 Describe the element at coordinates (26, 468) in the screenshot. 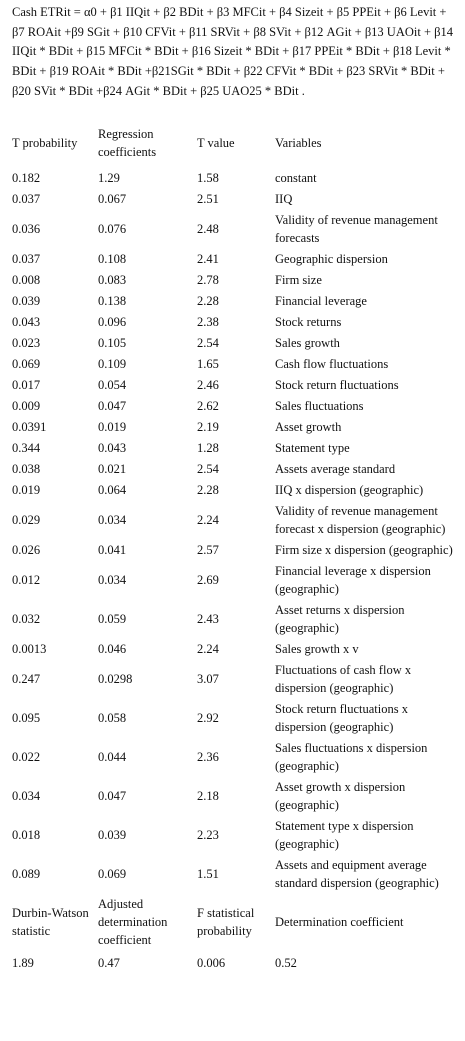

I see `cell: 0.038` at that location.